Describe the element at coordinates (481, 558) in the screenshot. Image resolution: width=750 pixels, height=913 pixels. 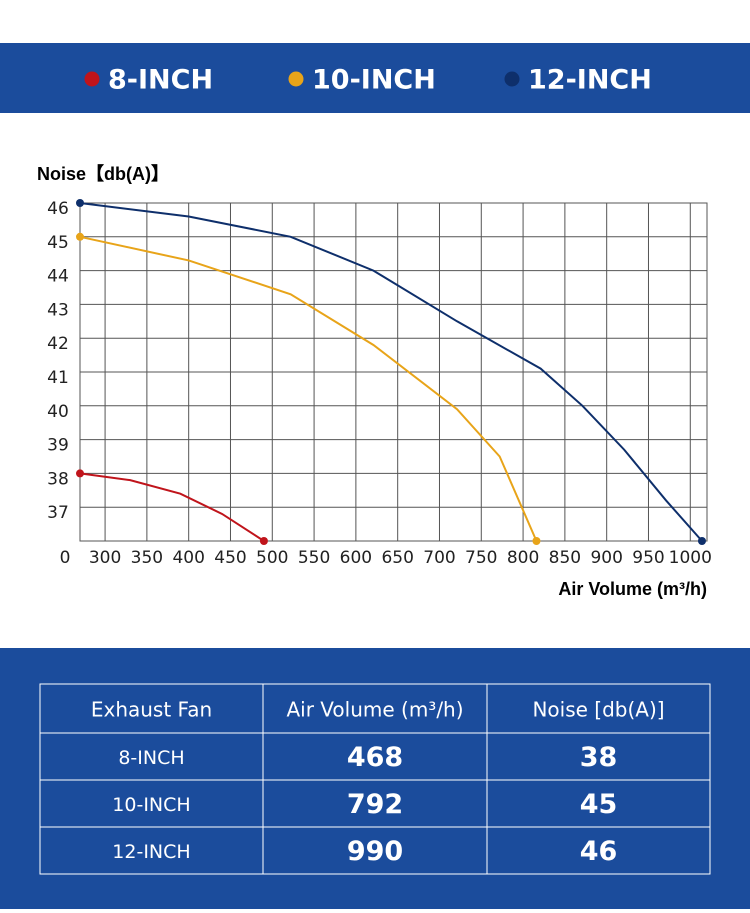
I see `x-tick-label: 750` at that location.